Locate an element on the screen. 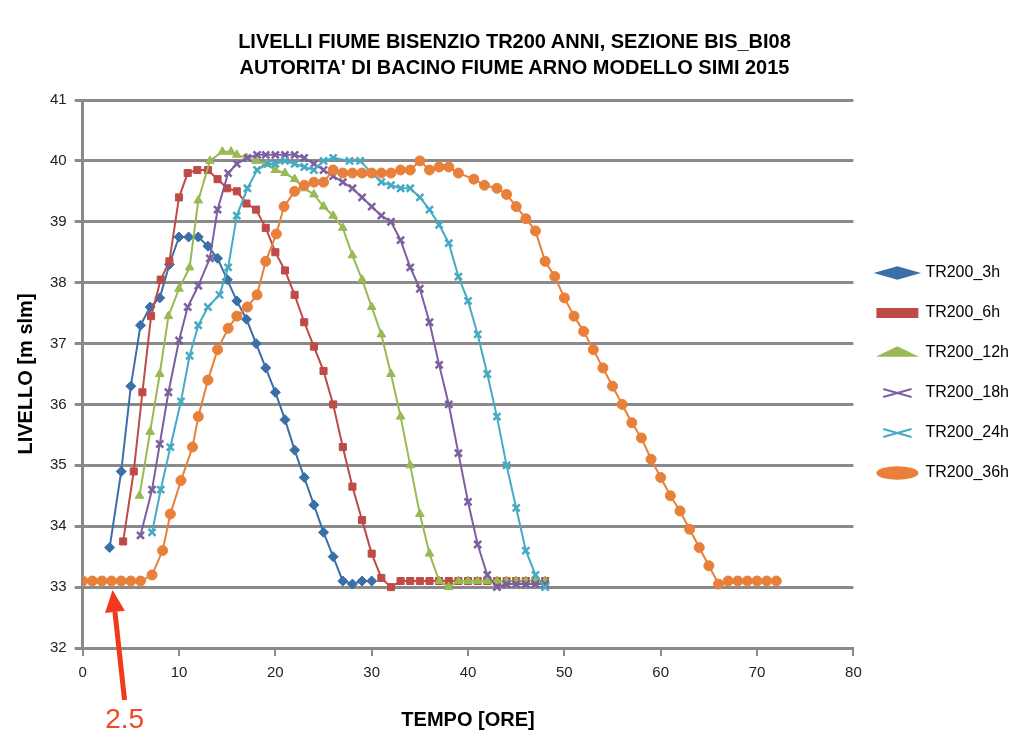 This screenshot has width=1034, height=746. x-tick-label: 0 is located at coordinates (82, 672).